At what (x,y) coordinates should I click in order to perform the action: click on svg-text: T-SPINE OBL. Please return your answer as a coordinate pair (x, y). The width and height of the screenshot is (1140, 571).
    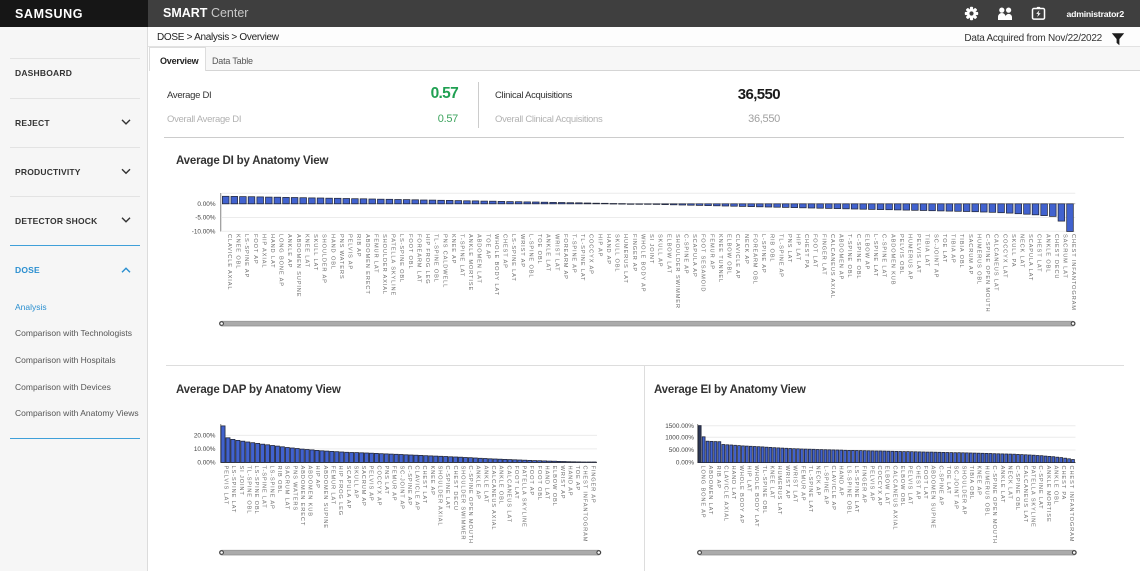
    Looking at the image, I should click on (849, 256).